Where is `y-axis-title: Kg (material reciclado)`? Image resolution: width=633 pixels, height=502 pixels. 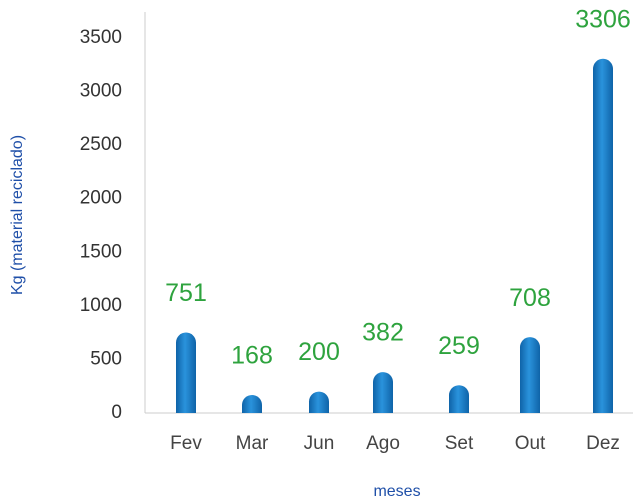 y-axis-title: Kg (material reciclado) is located at coordinates (17, 215).